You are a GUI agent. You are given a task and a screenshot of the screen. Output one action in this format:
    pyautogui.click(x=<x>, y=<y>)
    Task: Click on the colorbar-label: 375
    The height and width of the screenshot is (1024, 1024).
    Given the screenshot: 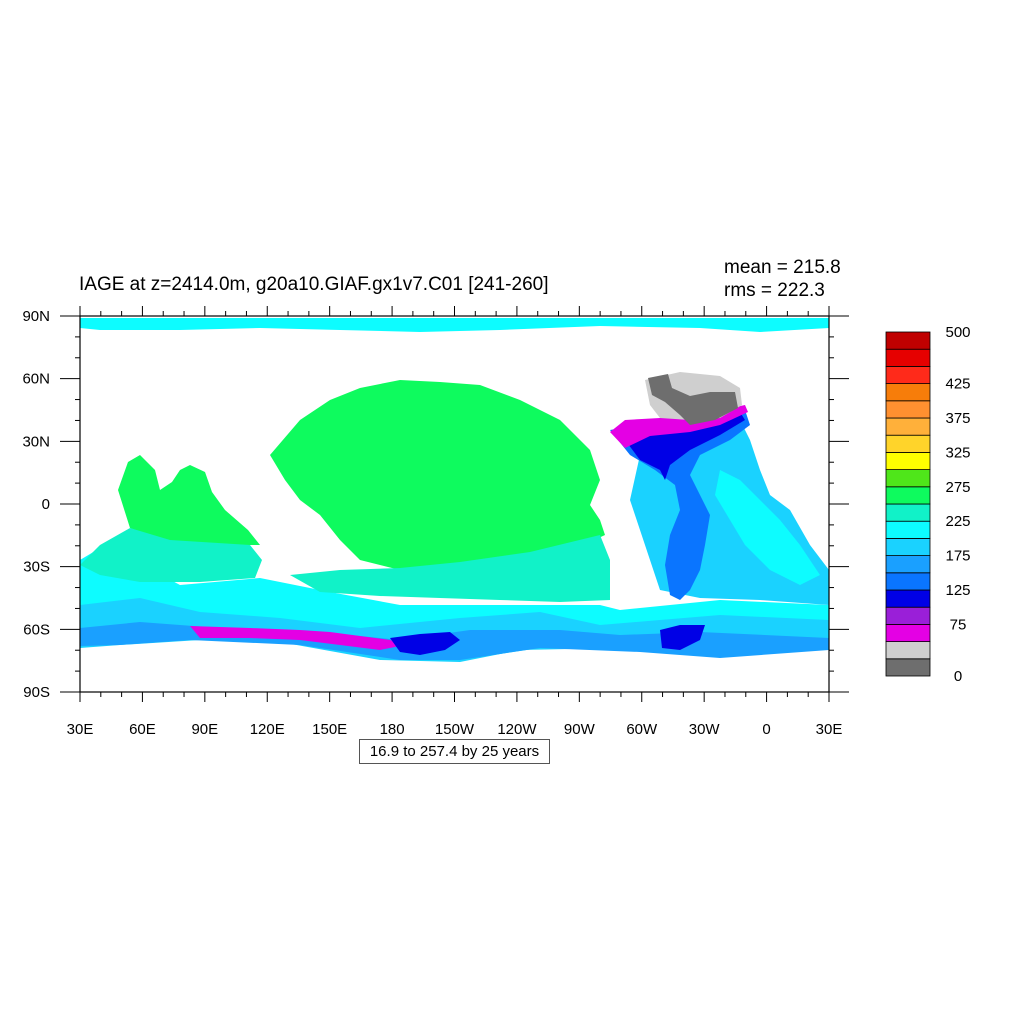 What is the action you would take?
    pyautogui.click(x=957, y=418)
    